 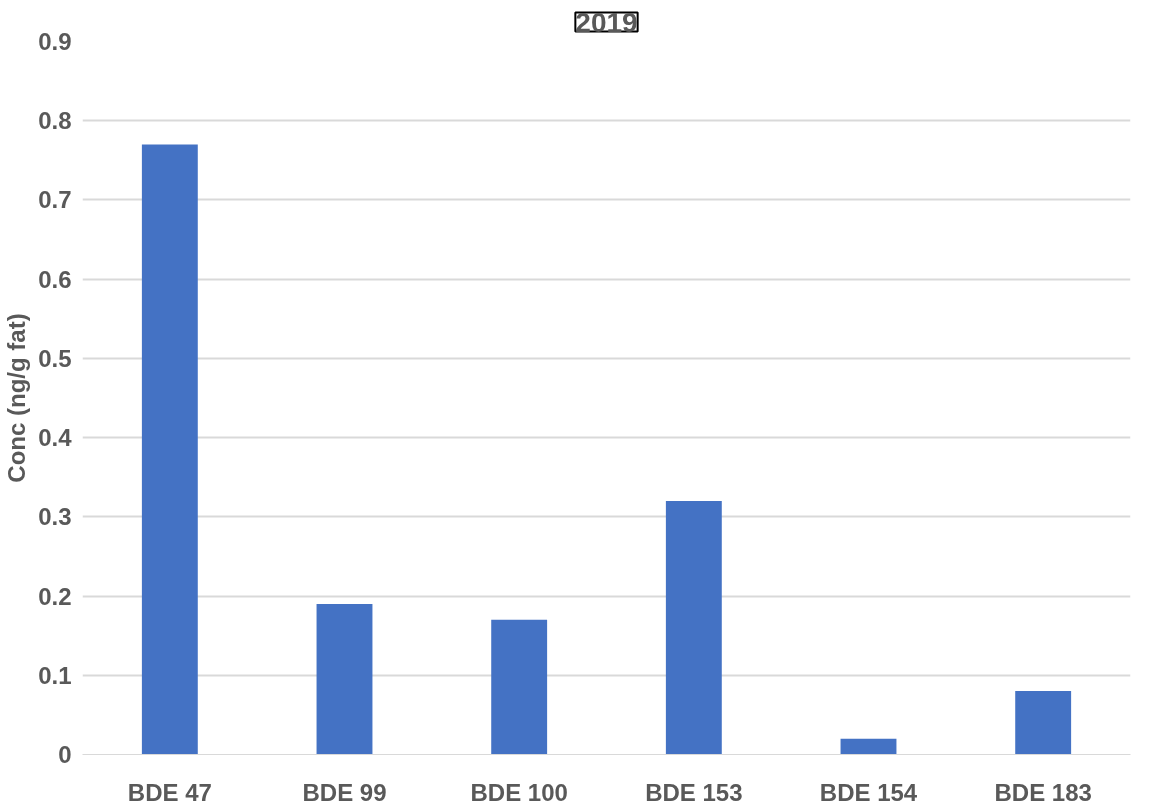 I want to click on chart-title: 2019, so click(x=606, y=22).